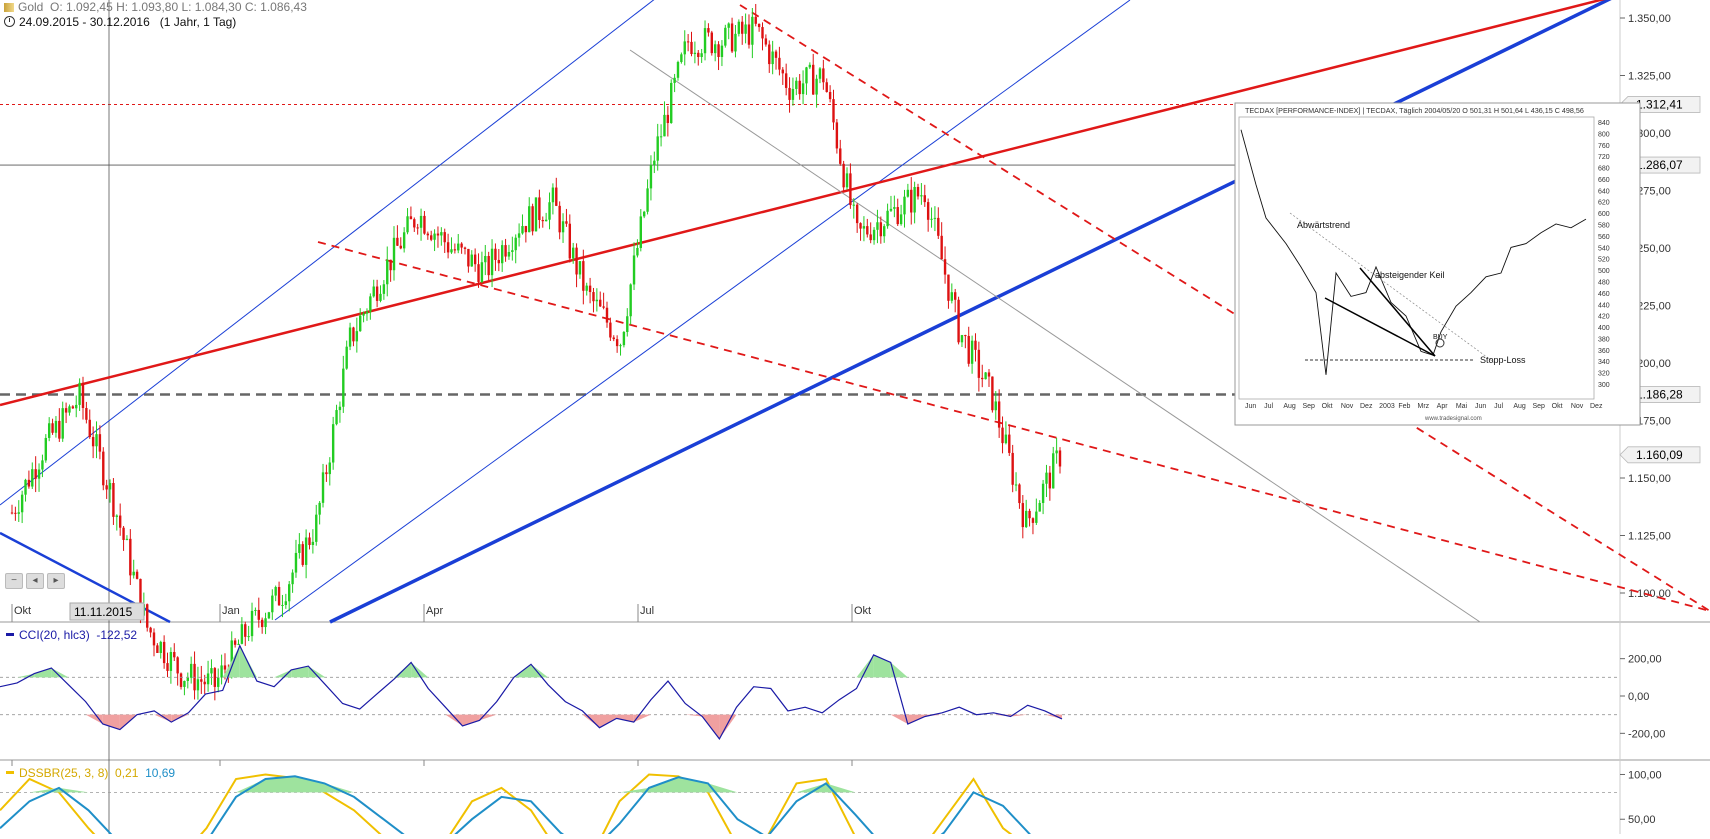  What do you see at coordinates (1323, 225) in the screenshot?
I see `inset-label-trend: Abwärtstrend` at bounding box center [1323, 225].